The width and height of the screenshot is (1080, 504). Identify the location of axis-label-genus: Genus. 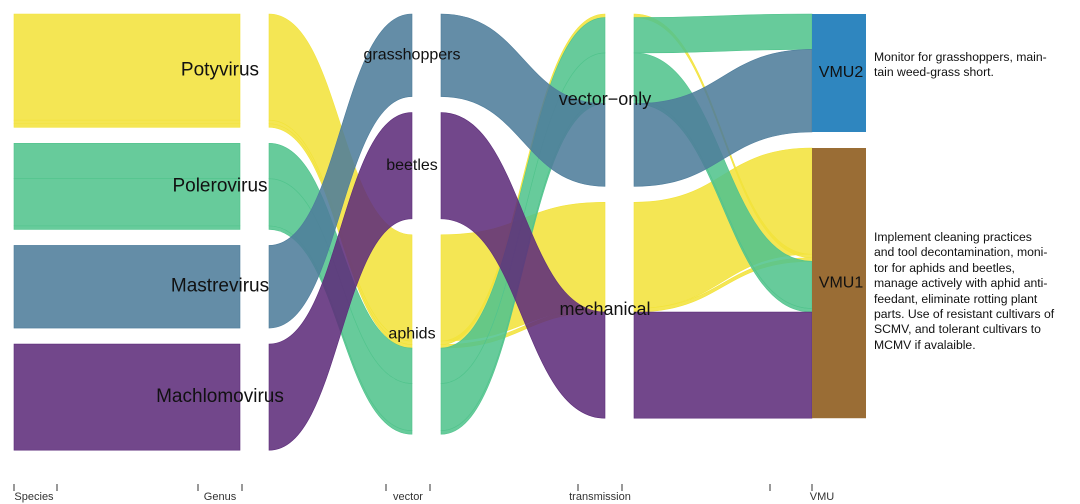
(220, 497).